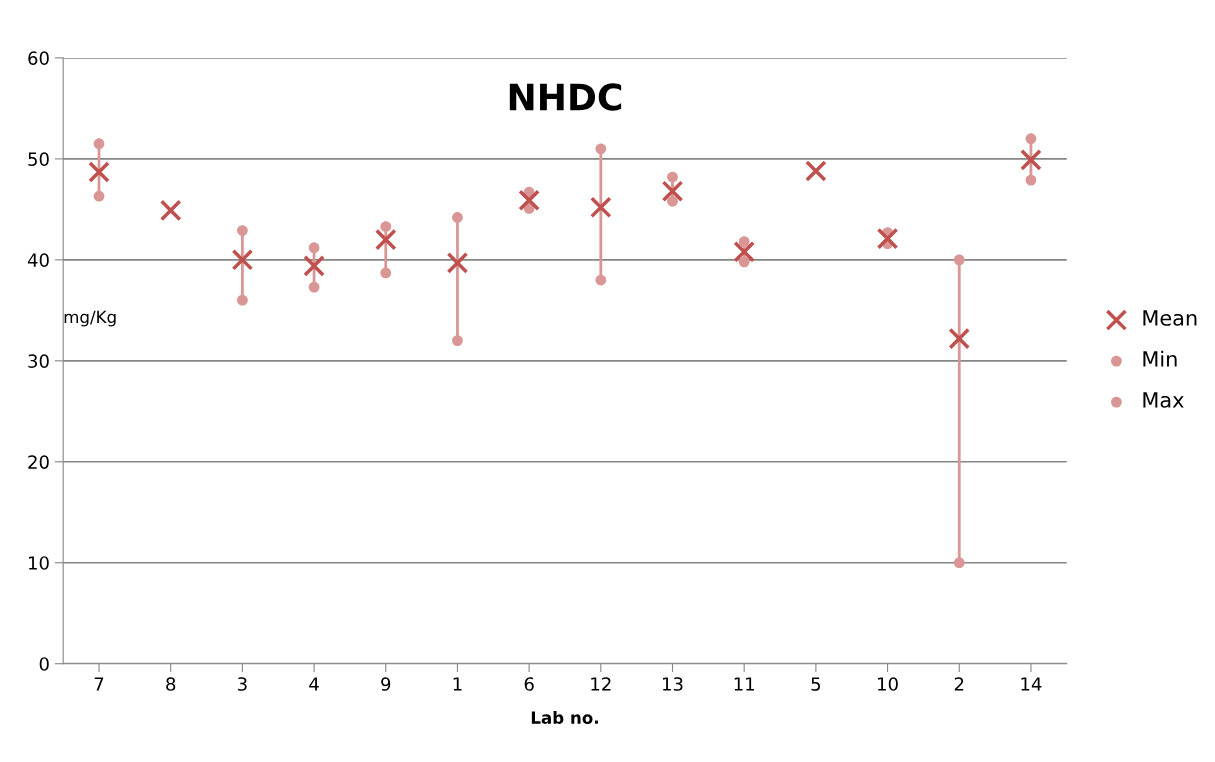 This screenshot has width=1215, height=762. I want to click on y-axis-title: mg/Kg, so click(90, 318).